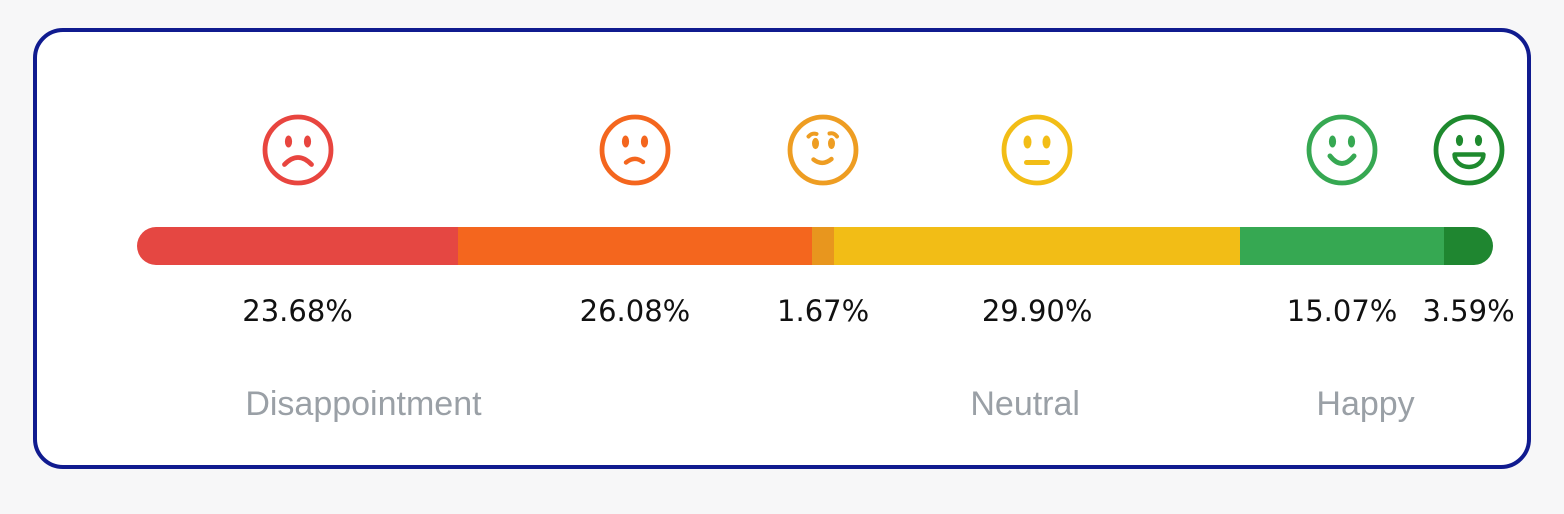  I want to click on faces-row, so click(820, 150).